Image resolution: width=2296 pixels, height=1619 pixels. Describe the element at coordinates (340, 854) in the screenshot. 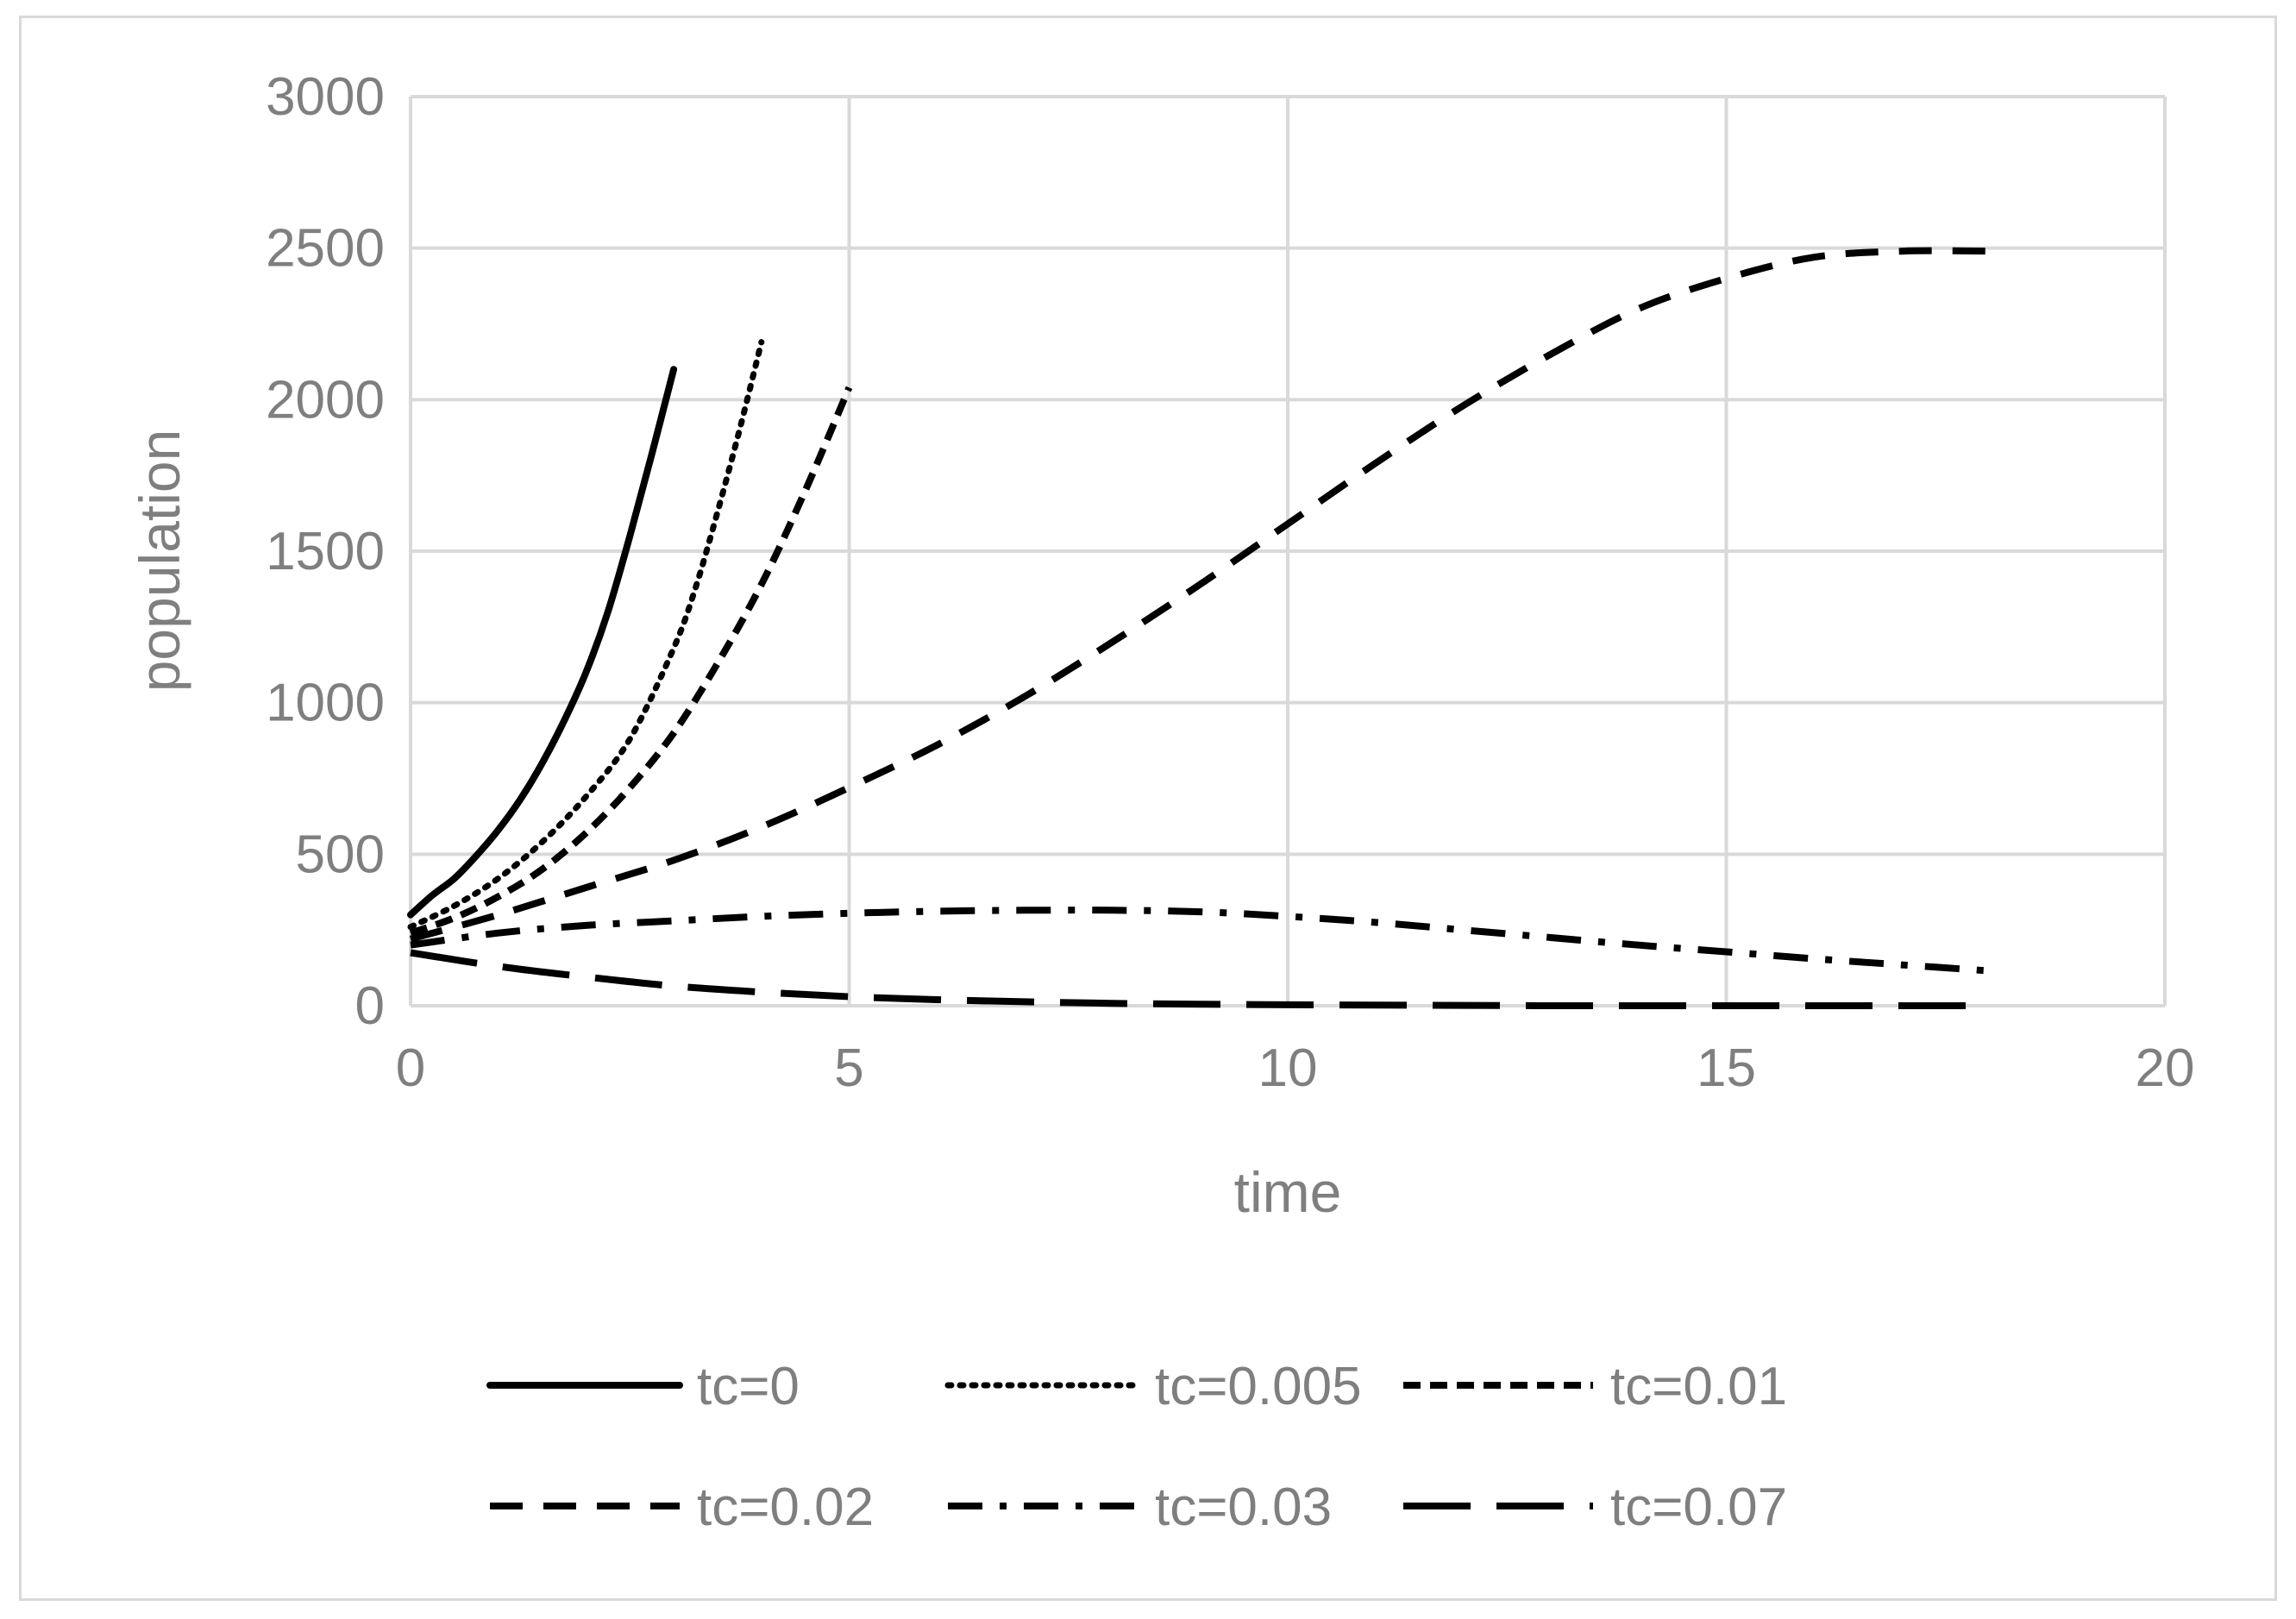

I see `y-tick-label: 500` at that location.